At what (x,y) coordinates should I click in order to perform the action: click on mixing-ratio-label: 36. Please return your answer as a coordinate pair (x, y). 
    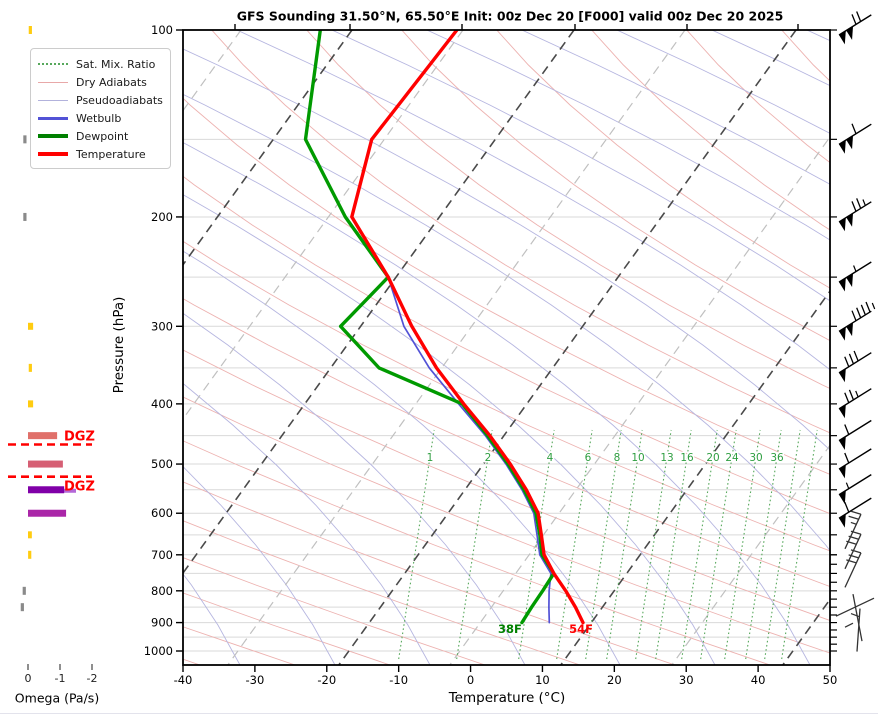
    Looking at the image, I should click on (777, 458).